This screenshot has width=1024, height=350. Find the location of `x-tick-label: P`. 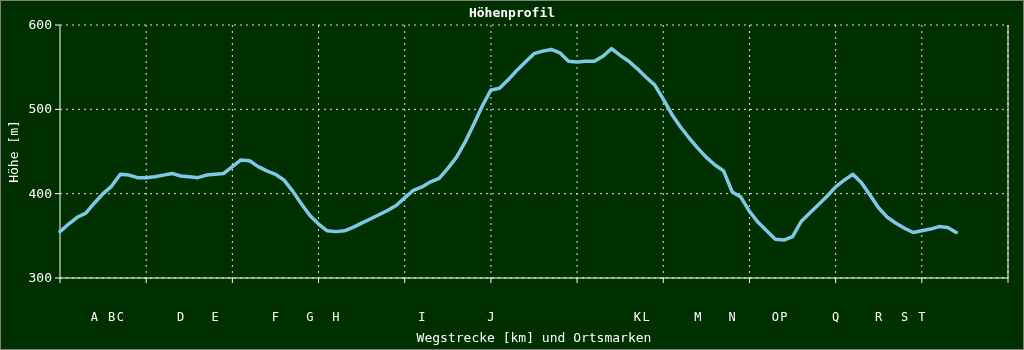

x-tick-label: P is located at coordinates (784, 317).